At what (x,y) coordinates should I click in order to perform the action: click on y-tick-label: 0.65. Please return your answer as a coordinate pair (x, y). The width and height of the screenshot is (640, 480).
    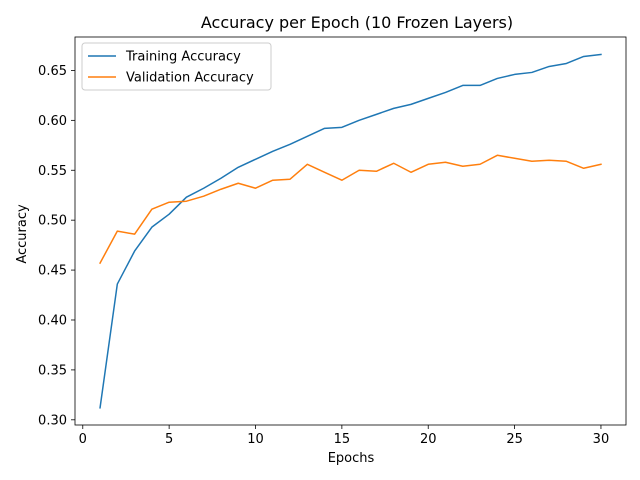
    Looking at the image, I should click on (52, 71).